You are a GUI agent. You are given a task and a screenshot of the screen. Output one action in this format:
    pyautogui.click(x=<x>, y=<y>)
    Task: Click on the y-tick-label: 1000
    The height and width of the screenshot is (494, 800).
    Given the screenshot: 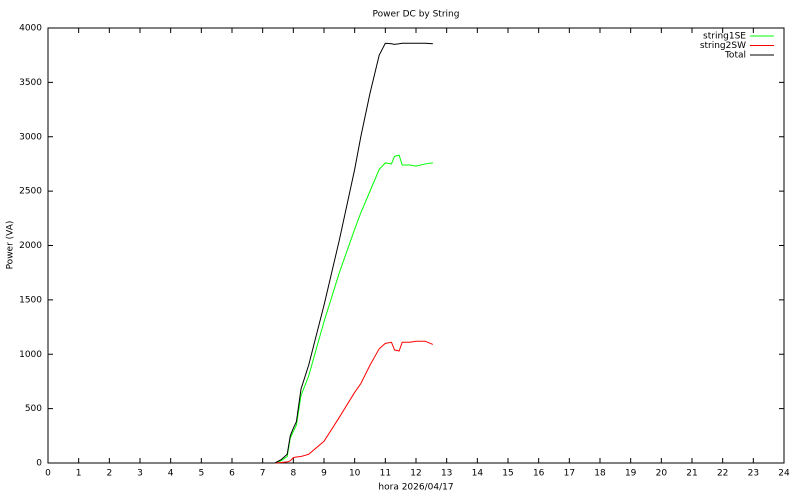 What is the action you would take?
    pyautogui.click(x=30, y=355)
    